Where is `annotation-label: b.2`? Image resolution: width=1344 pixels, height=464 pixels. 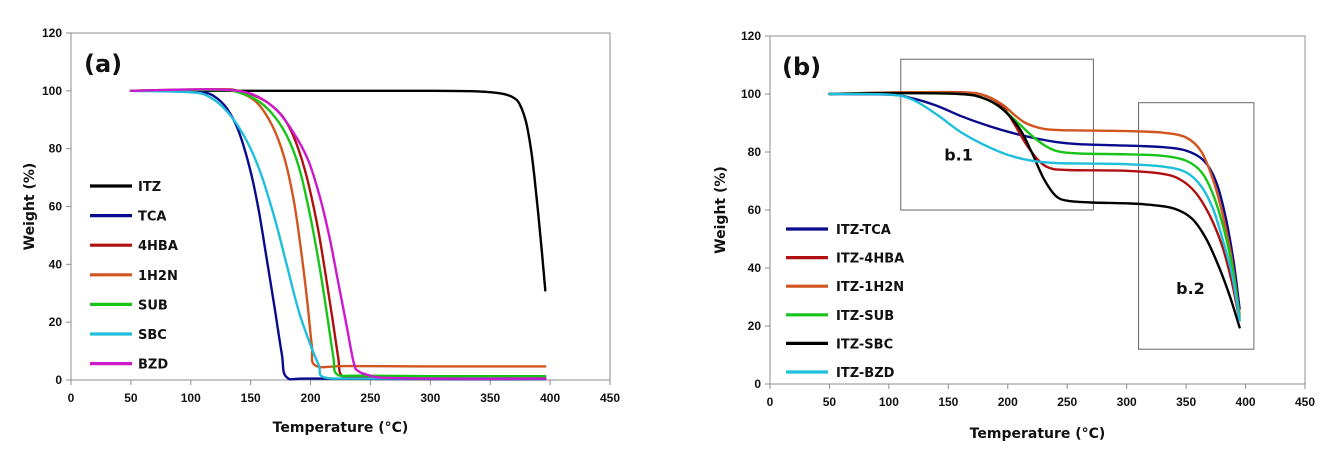
annotation-label: b.2 is located at coordinates (1190, 288).